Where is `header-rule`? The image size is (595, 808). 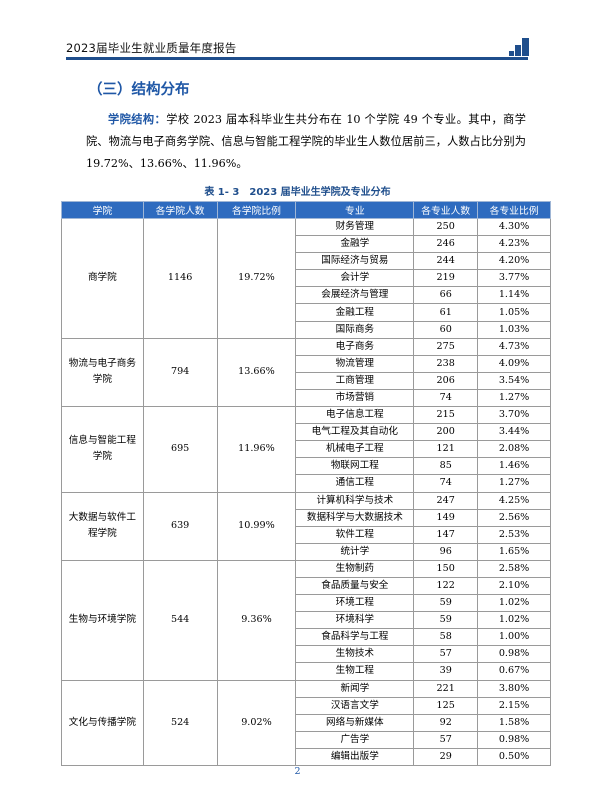 header-rule is located at coordinates (297, 58).